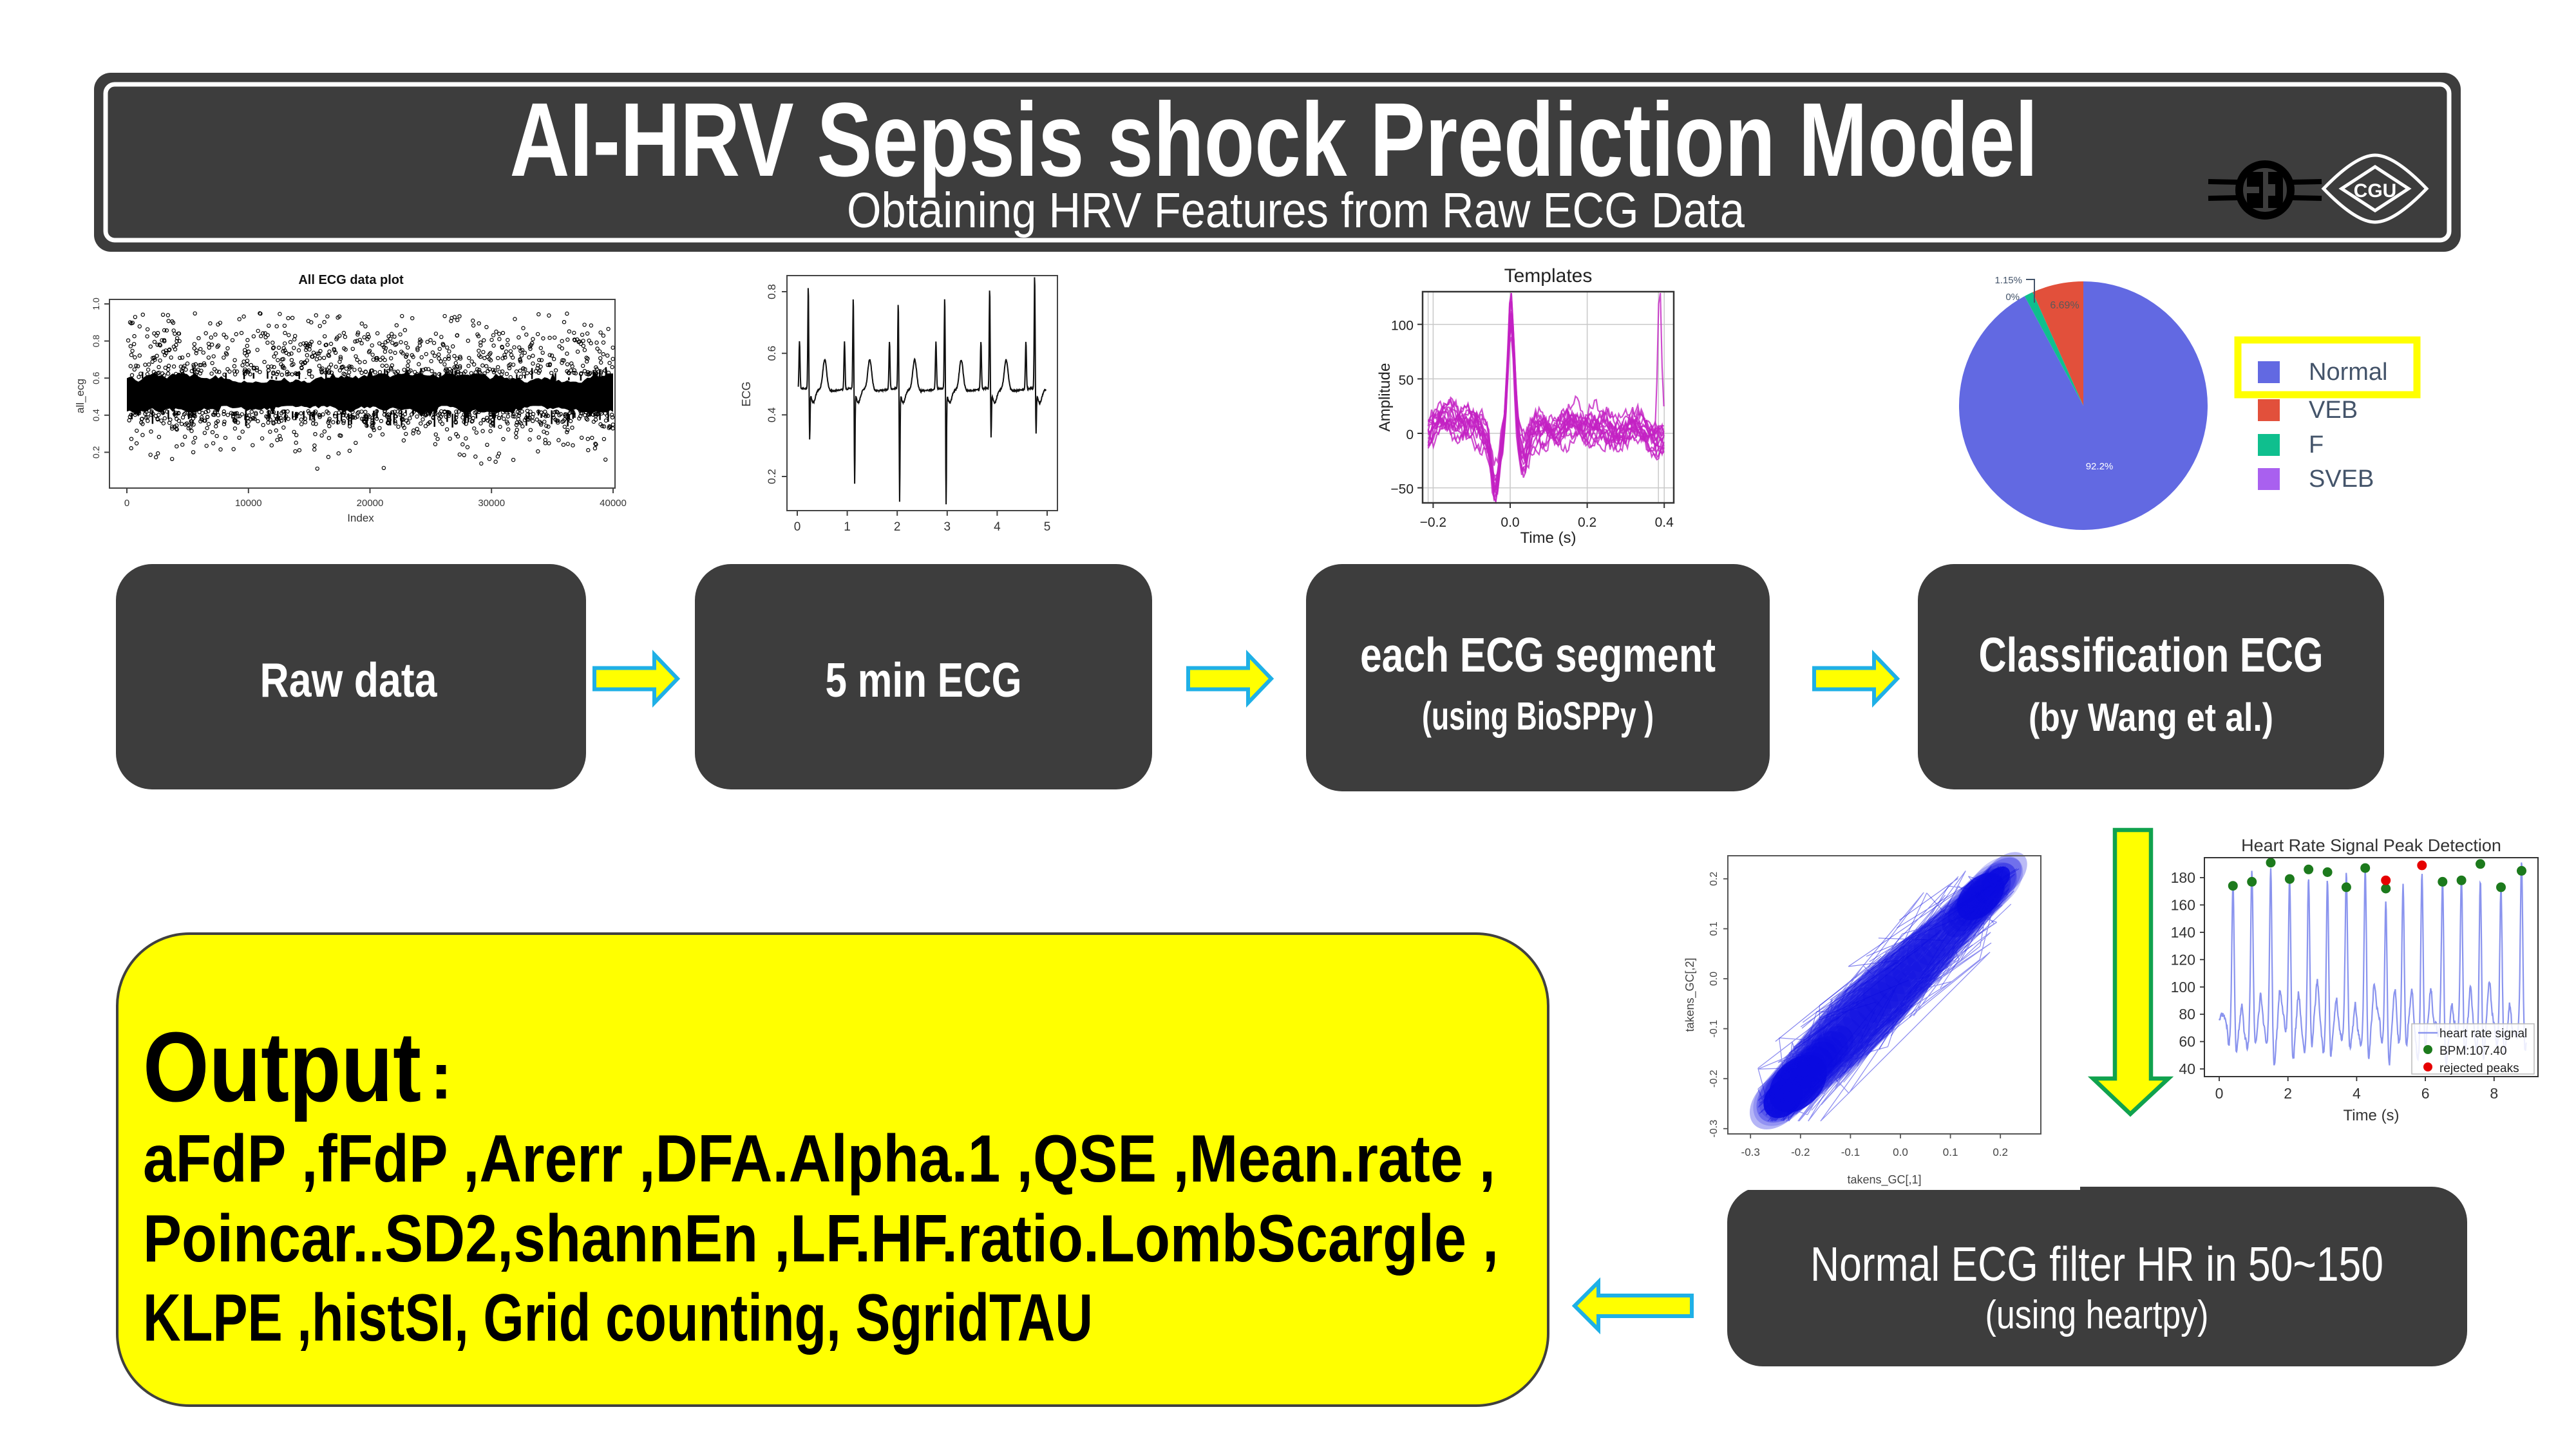 This screenshot has height=1452, width=2576. What do you see at coordinates (349, 680) in the screenshot?
I see `svg-text: Raw data` at bounding box center [349, 680].